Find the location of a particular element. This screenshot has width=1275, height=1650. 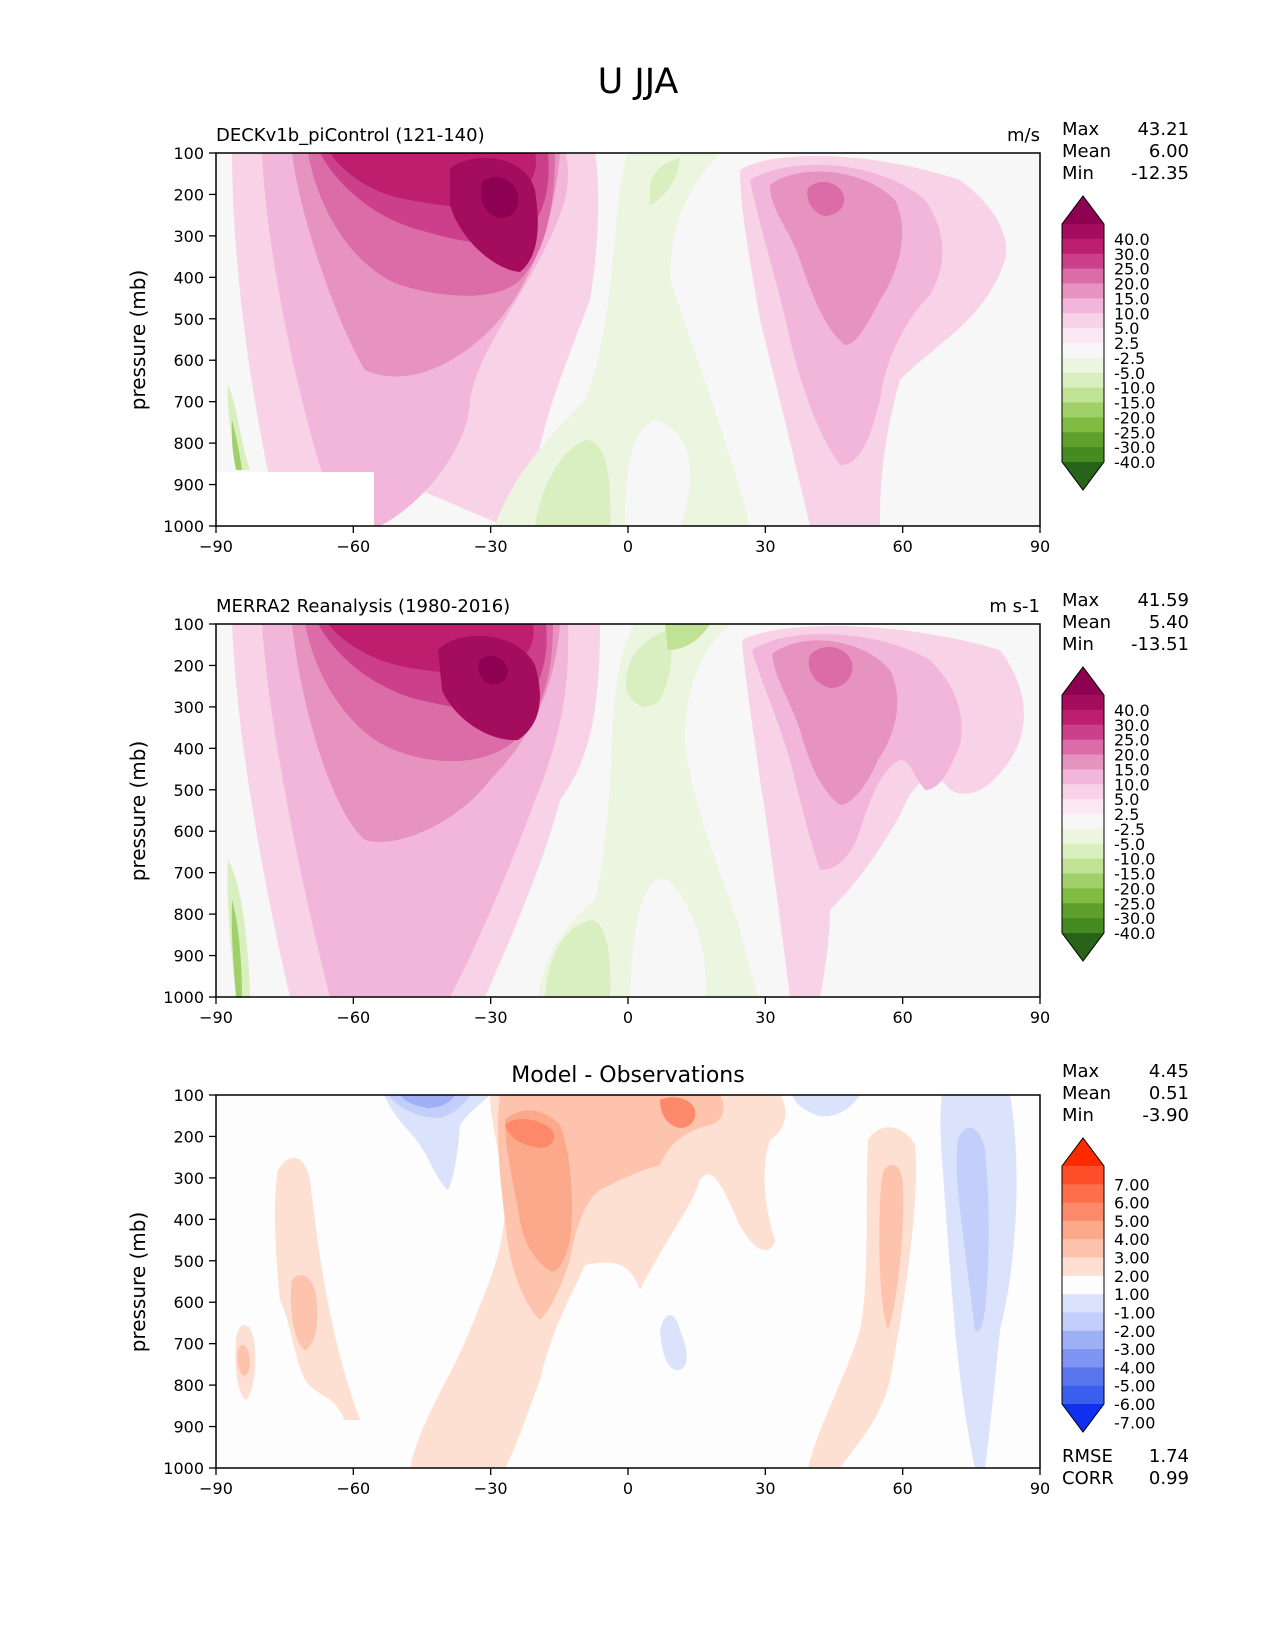

panel-title: MERRA2 Reanalysis (1980-2016) is located at coordinates (363, 606).